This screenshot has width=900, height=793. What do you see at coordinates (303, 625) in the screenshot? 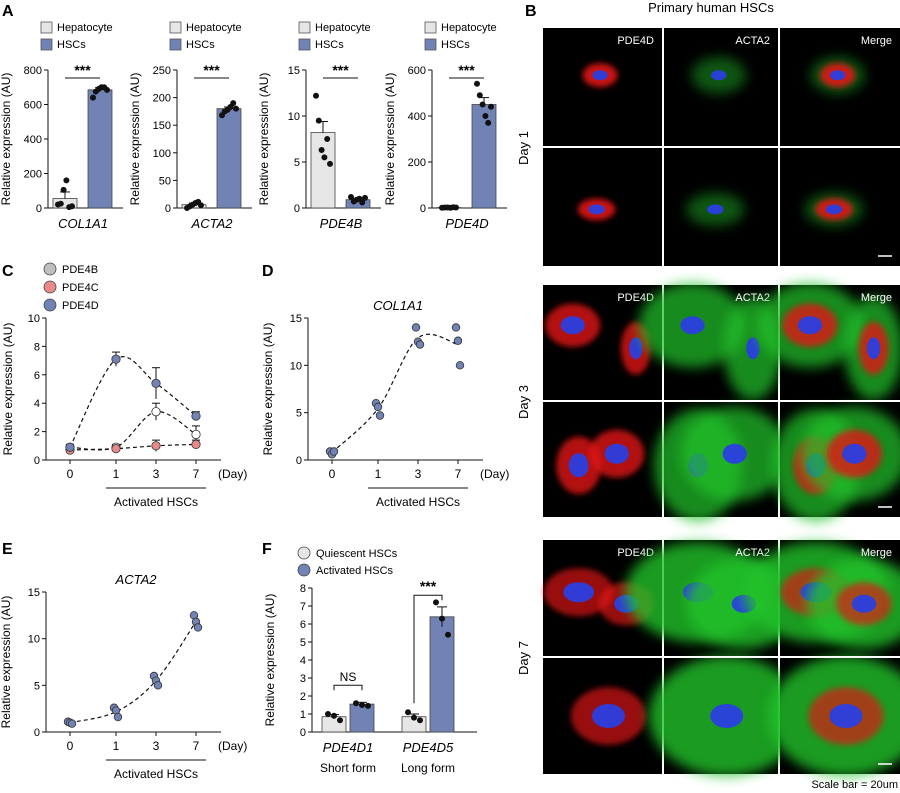
I see `chart-f-y-tick-label: 6` at bounding box center [303, 625].